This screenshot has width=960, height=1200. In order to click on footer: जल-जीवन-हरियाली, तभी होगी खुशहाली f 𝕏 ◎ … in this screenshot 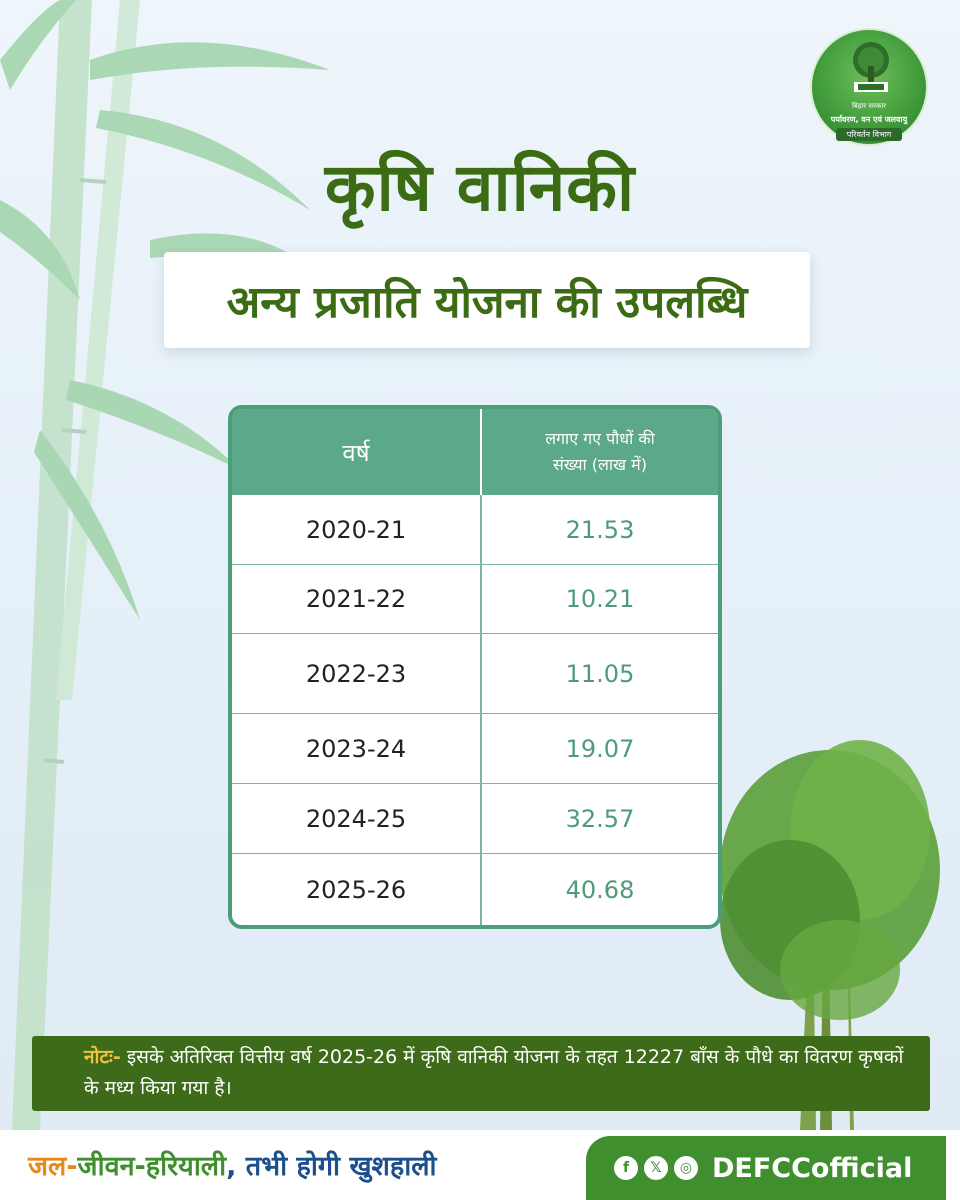, I will do `click(480, 1165)`.